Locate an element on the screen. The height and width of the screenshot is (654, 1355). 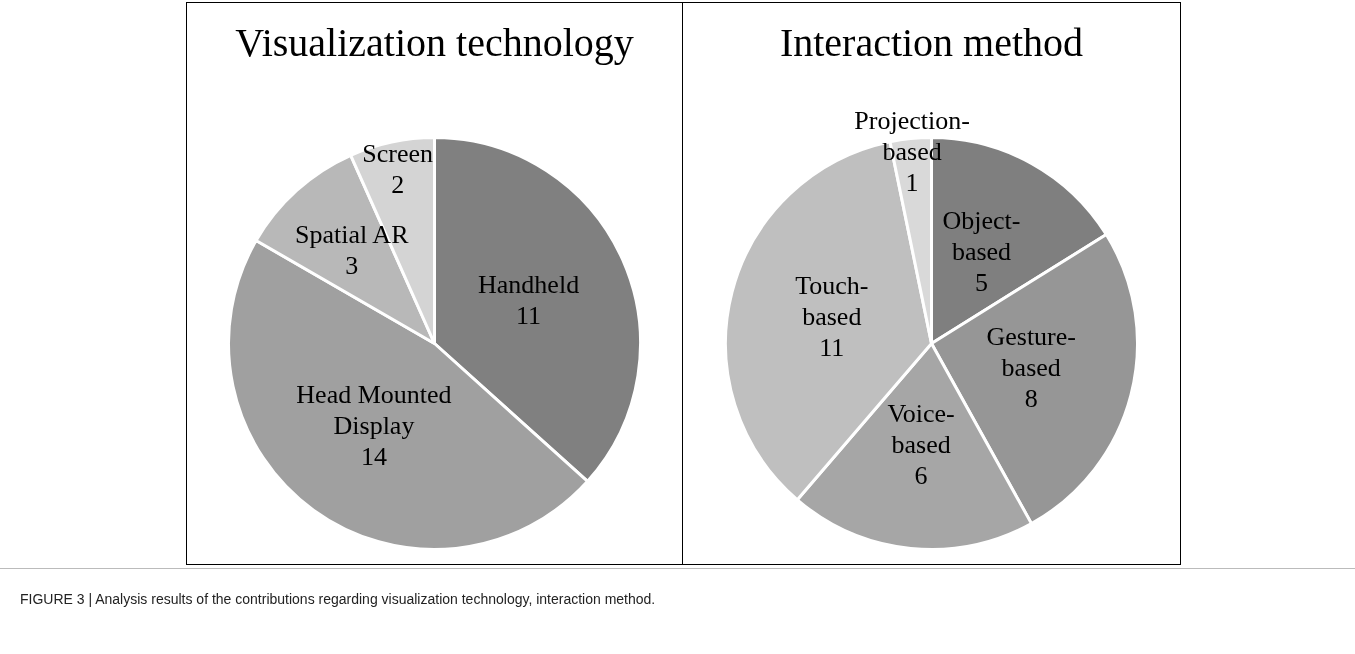
data-label: 8 is located at coordinates (1031, 399).